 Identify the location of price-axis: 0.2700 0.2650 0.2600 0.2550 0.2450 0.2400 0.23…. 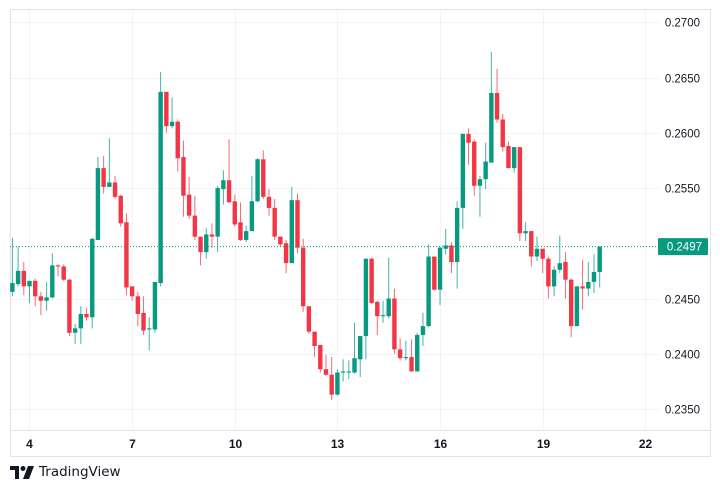
(682, 217).